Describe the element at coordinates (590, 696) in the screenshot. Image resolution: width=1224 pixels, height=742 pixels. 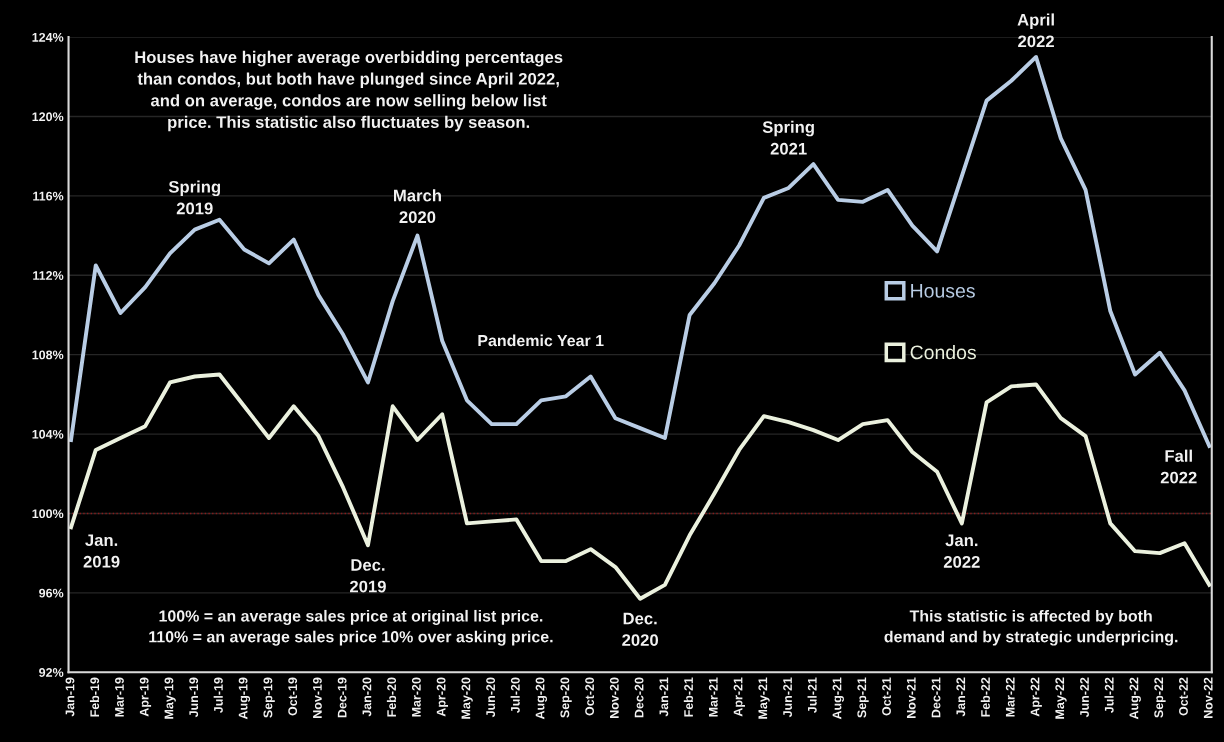
I see `x-tick-label: Oct-20` at that location.